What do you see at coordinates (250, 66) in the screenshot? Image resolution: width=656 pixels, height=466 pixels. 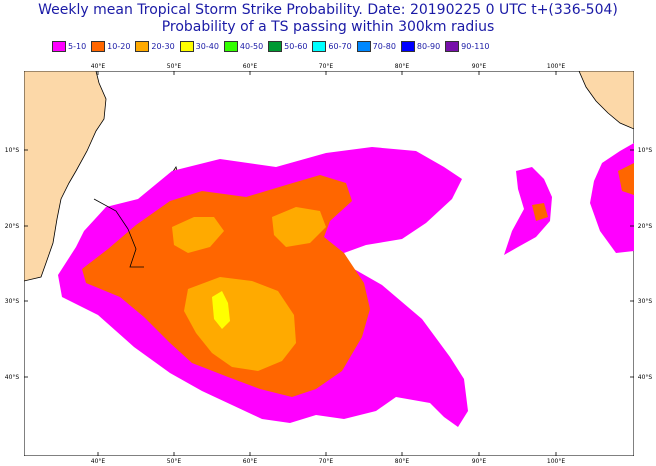 I see `lon-label-top: 60°E` at bounding box center [250, 66].